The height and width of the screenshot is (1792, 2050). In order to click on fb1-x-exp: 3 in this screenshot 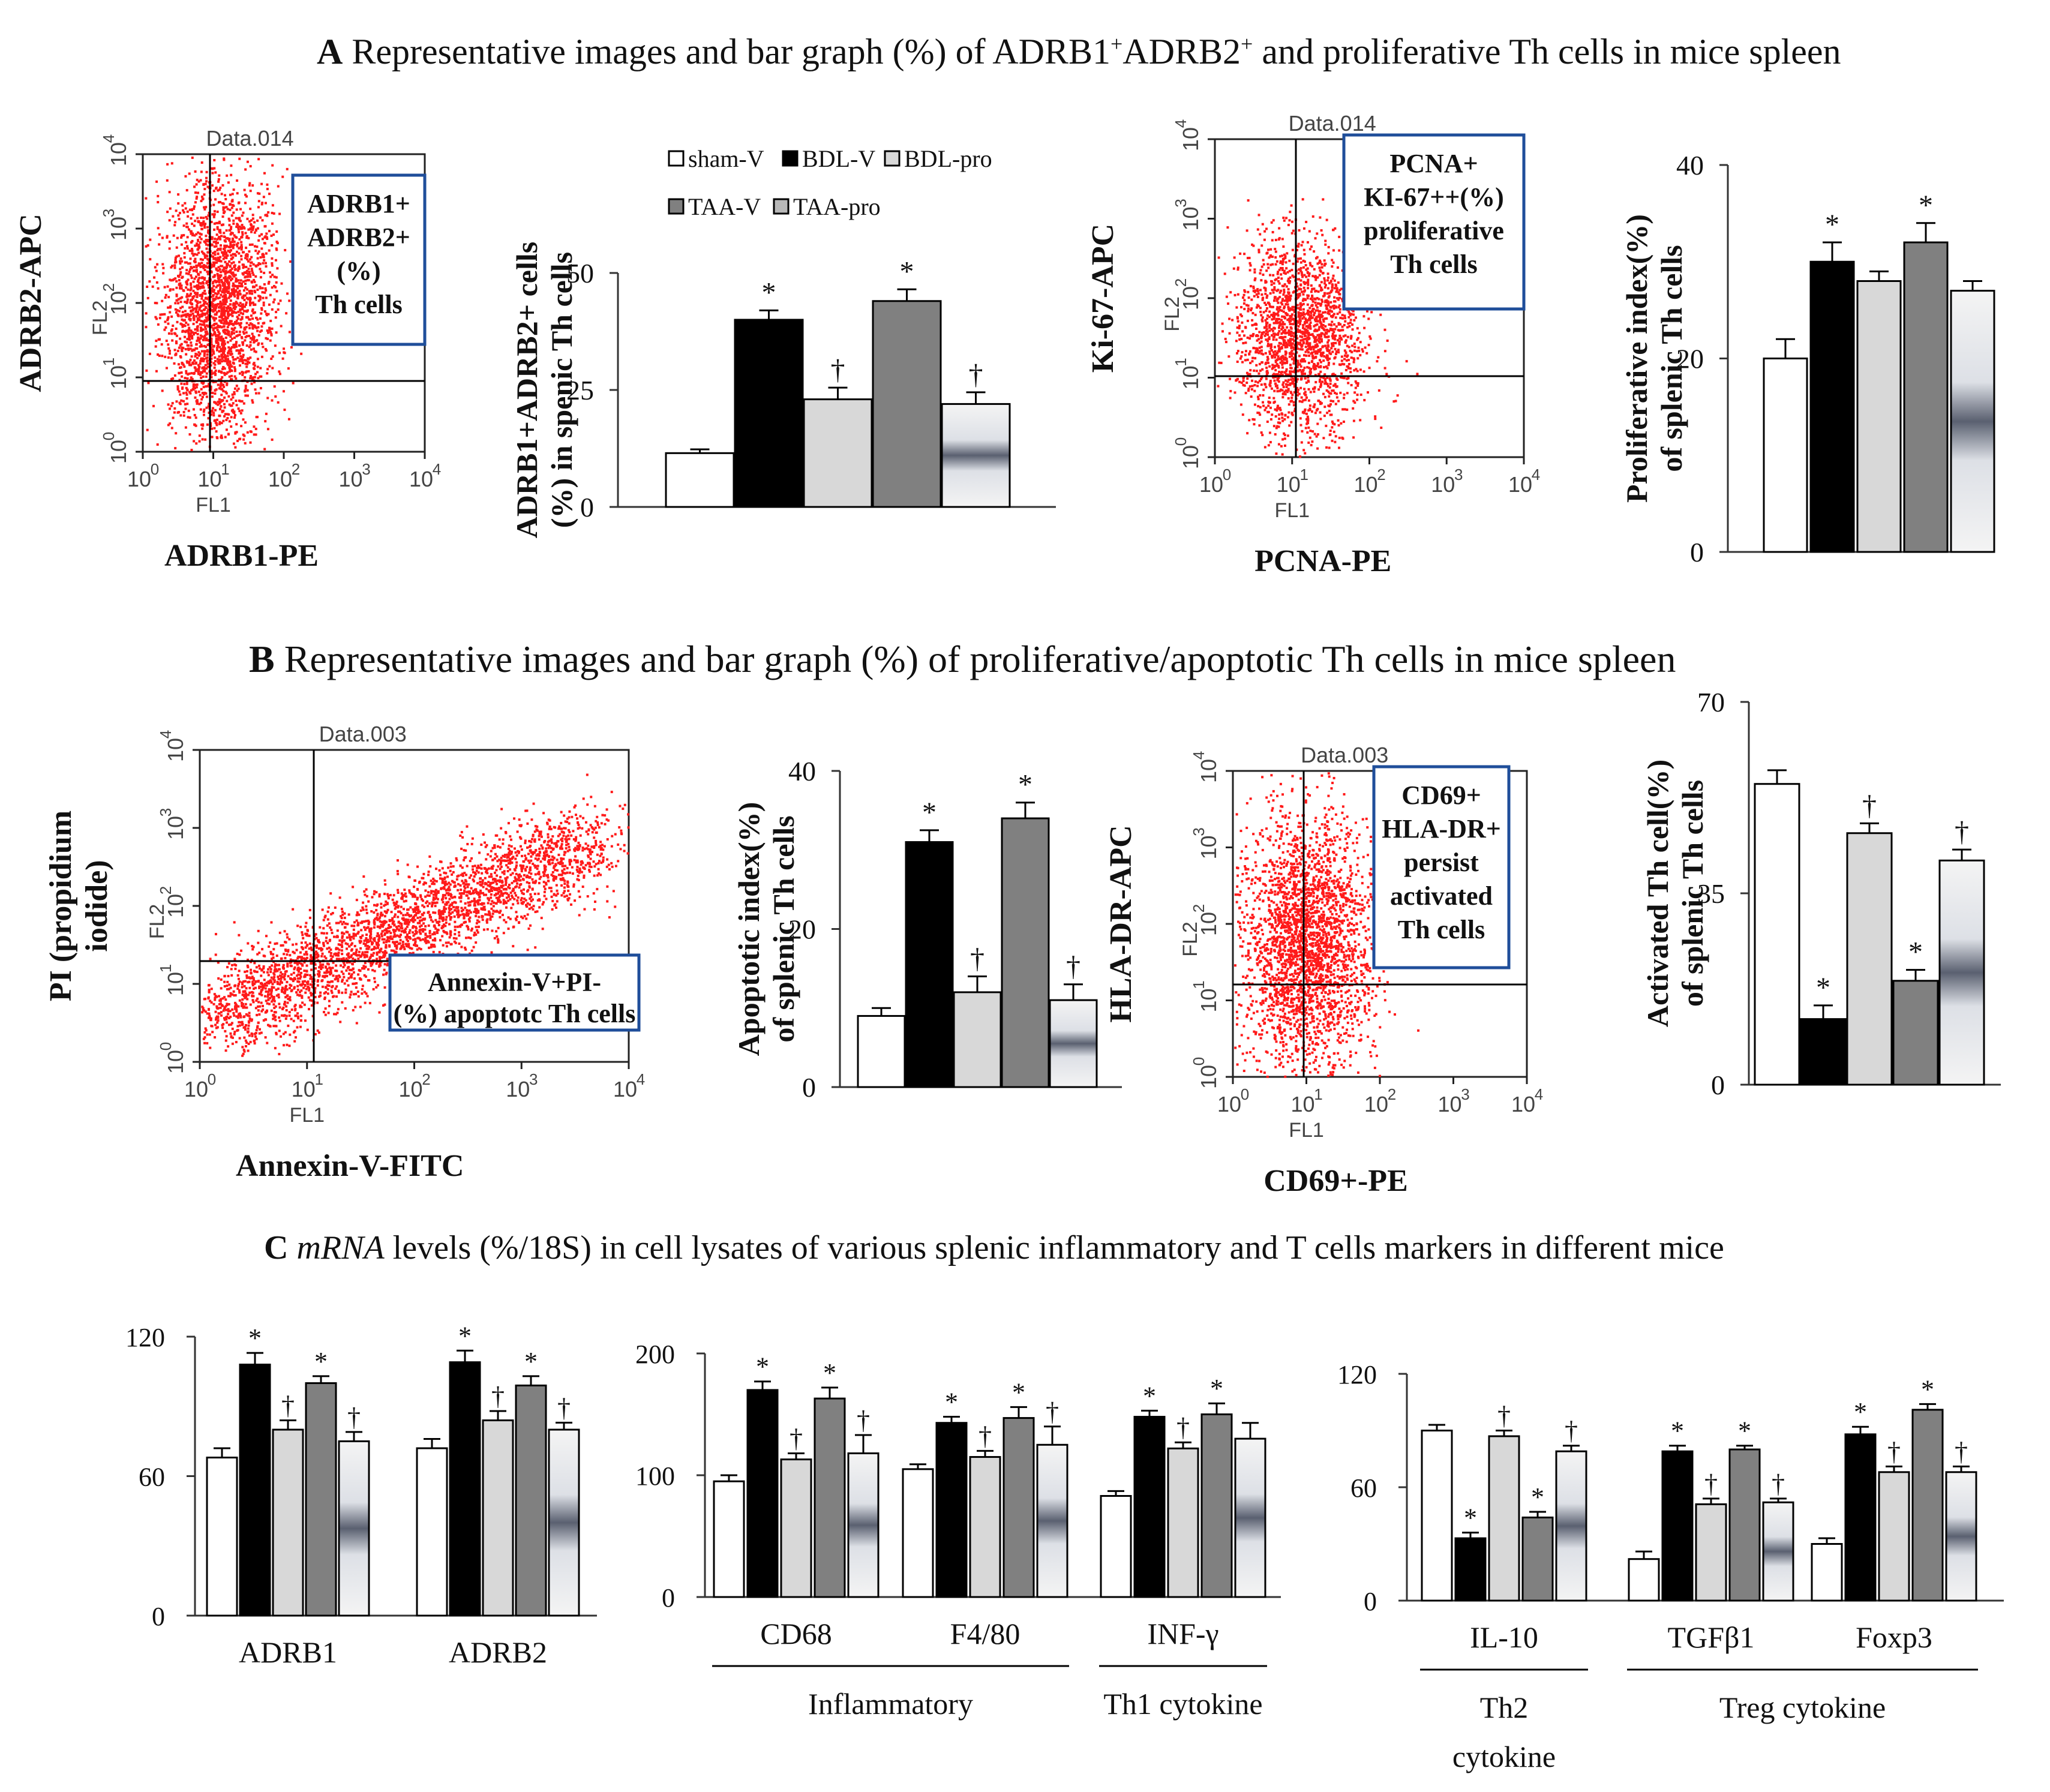, I will do `click(533, 1079)`.